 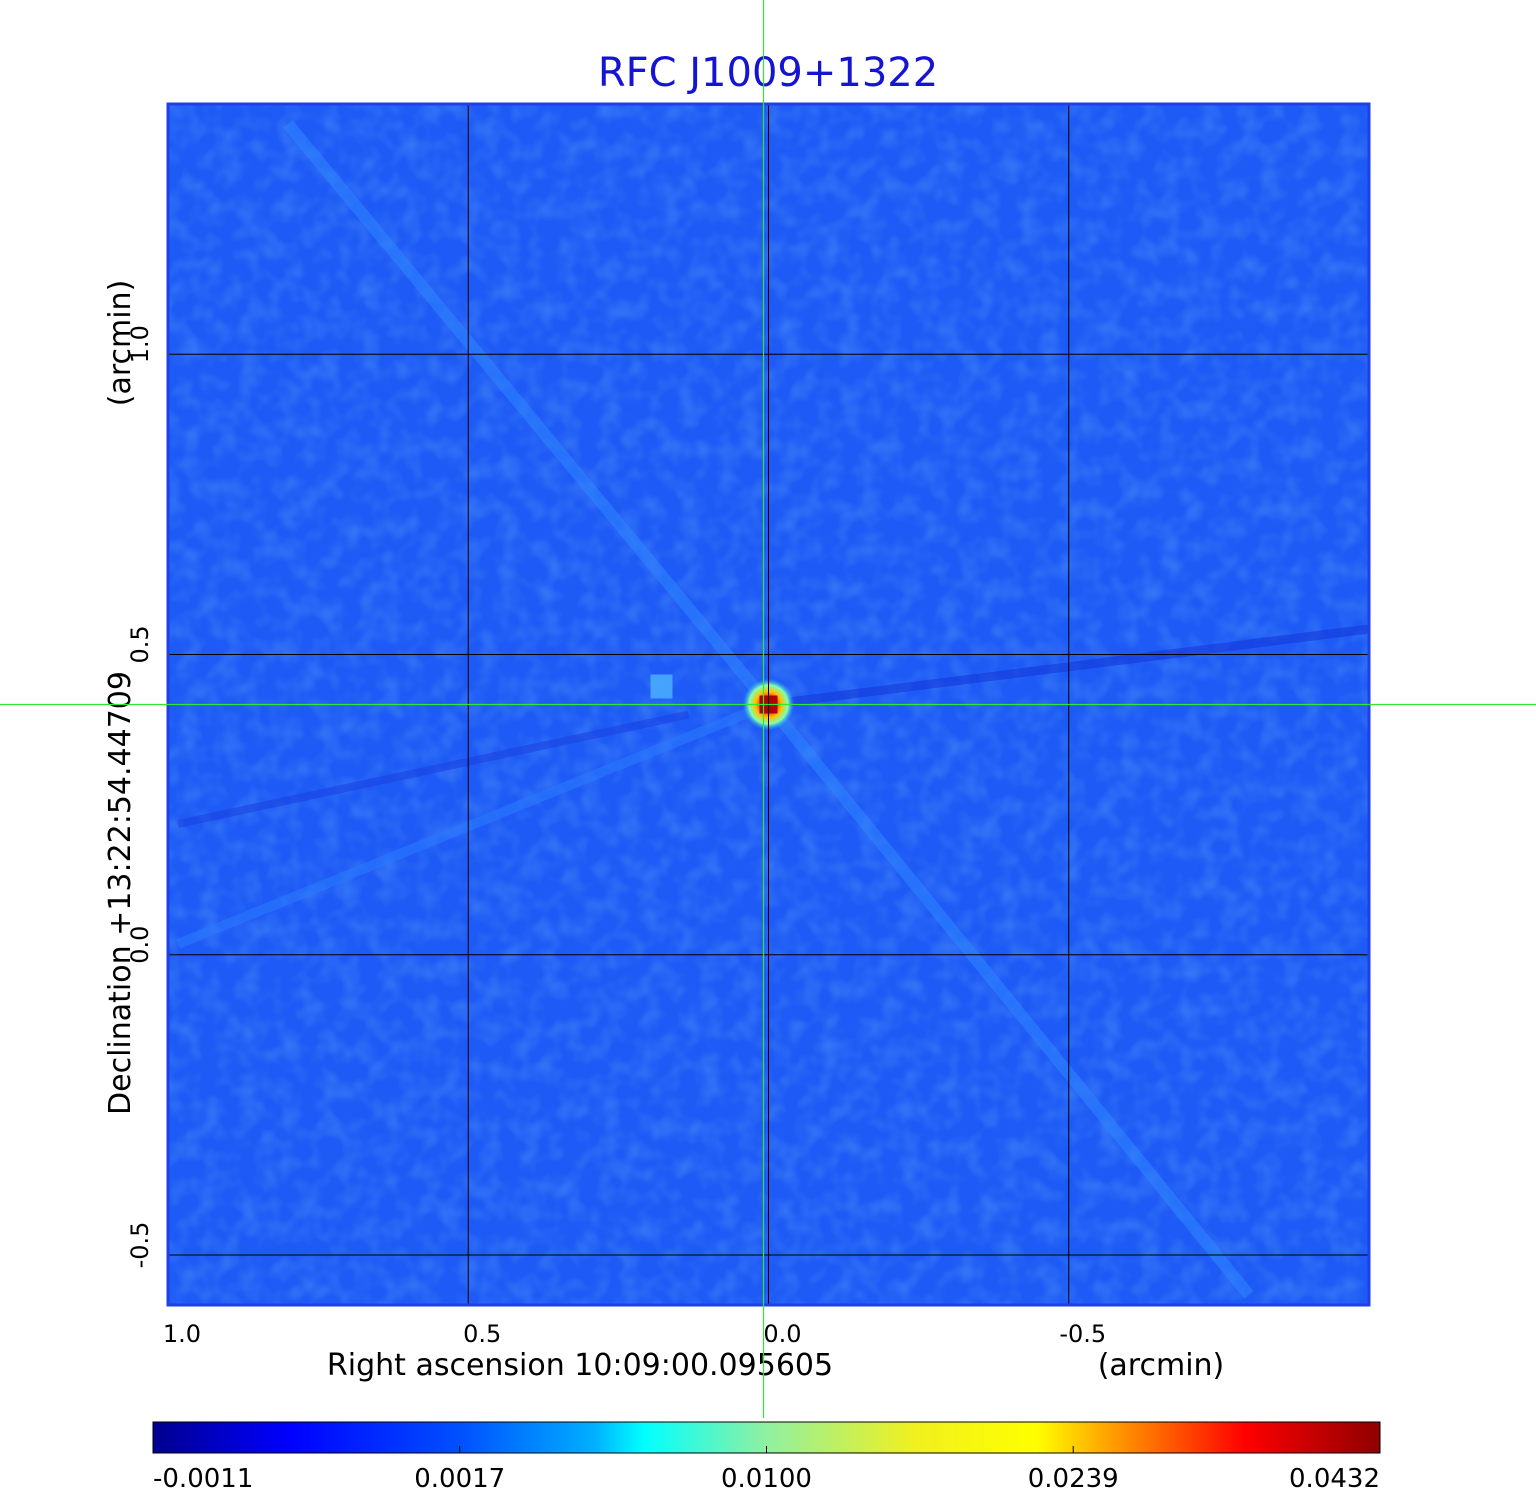 What do you see at coordinates (120, 893) in the screenshot?
I see `y-axis-label: Declination +13:22:54.44709` at bounding box center [120, 893].